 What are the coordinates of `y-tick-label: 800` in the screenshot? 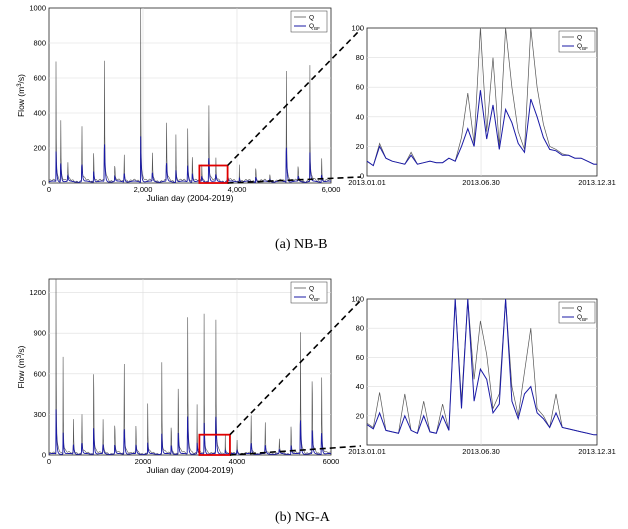 It's located at (39, 43).